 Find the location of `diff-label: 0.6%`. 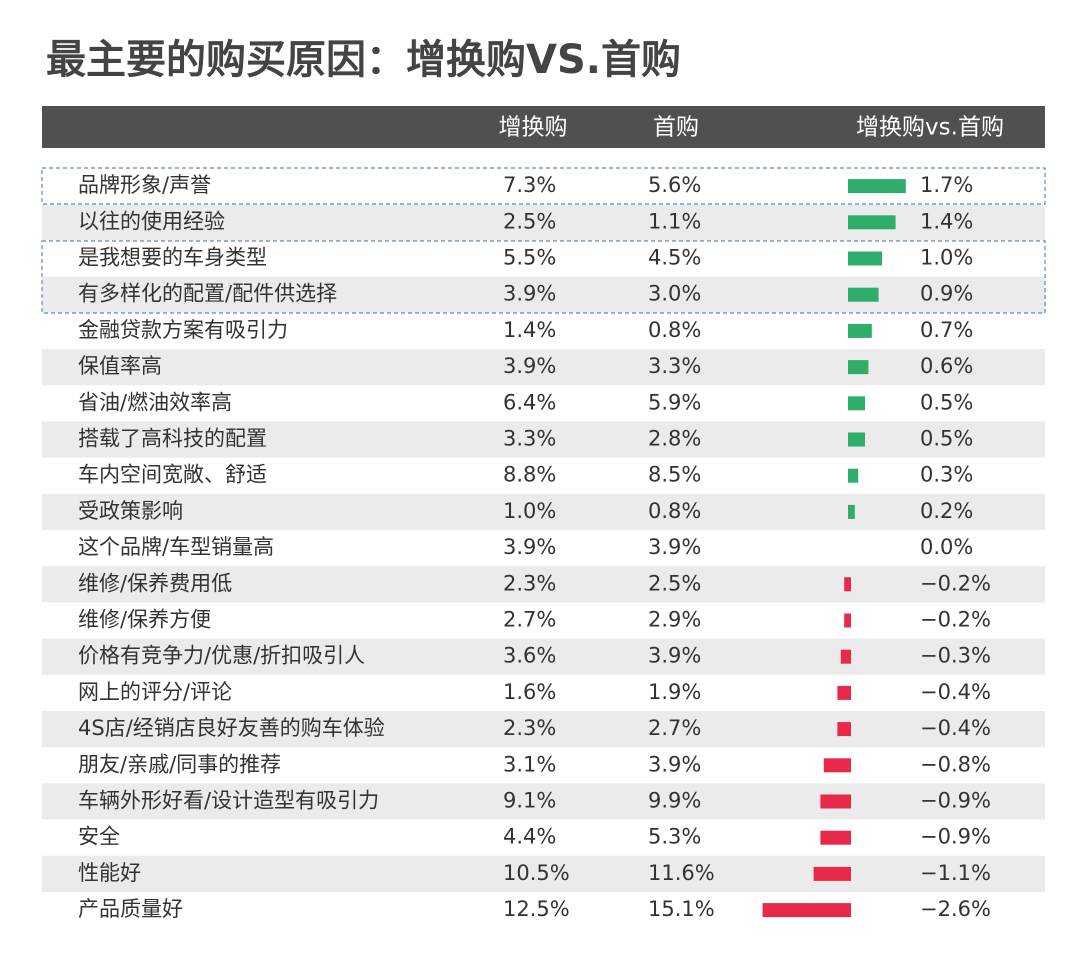

diff-label: 0.6% is located at coordinates (946, 366).